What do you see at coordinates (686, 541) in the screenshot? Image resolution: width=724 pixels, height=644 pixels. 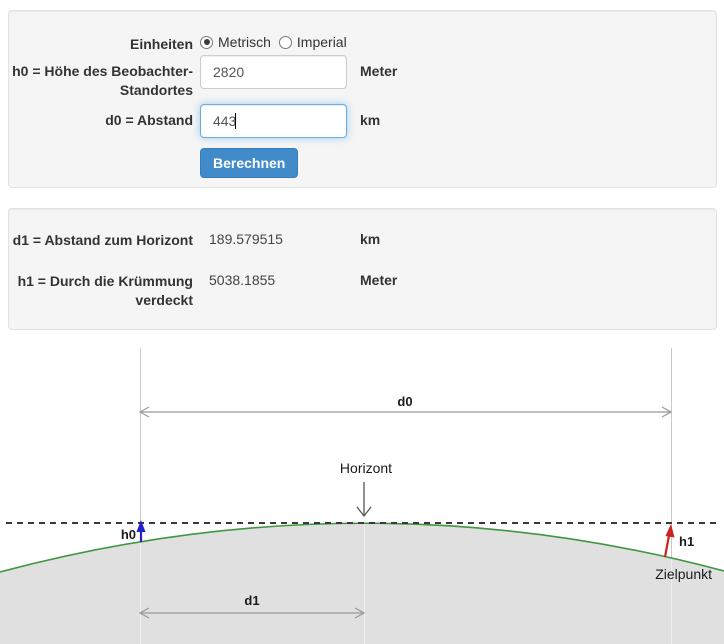 I see `h1-arrow-label: h1` at bounding box center [686, 541].